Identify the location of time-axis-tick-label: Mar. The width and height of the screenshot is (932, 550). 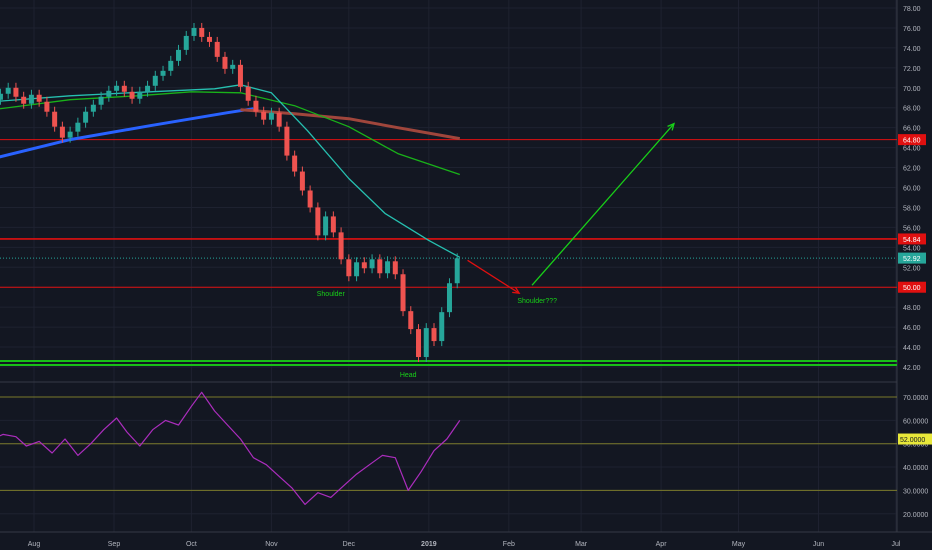
(581, 544).